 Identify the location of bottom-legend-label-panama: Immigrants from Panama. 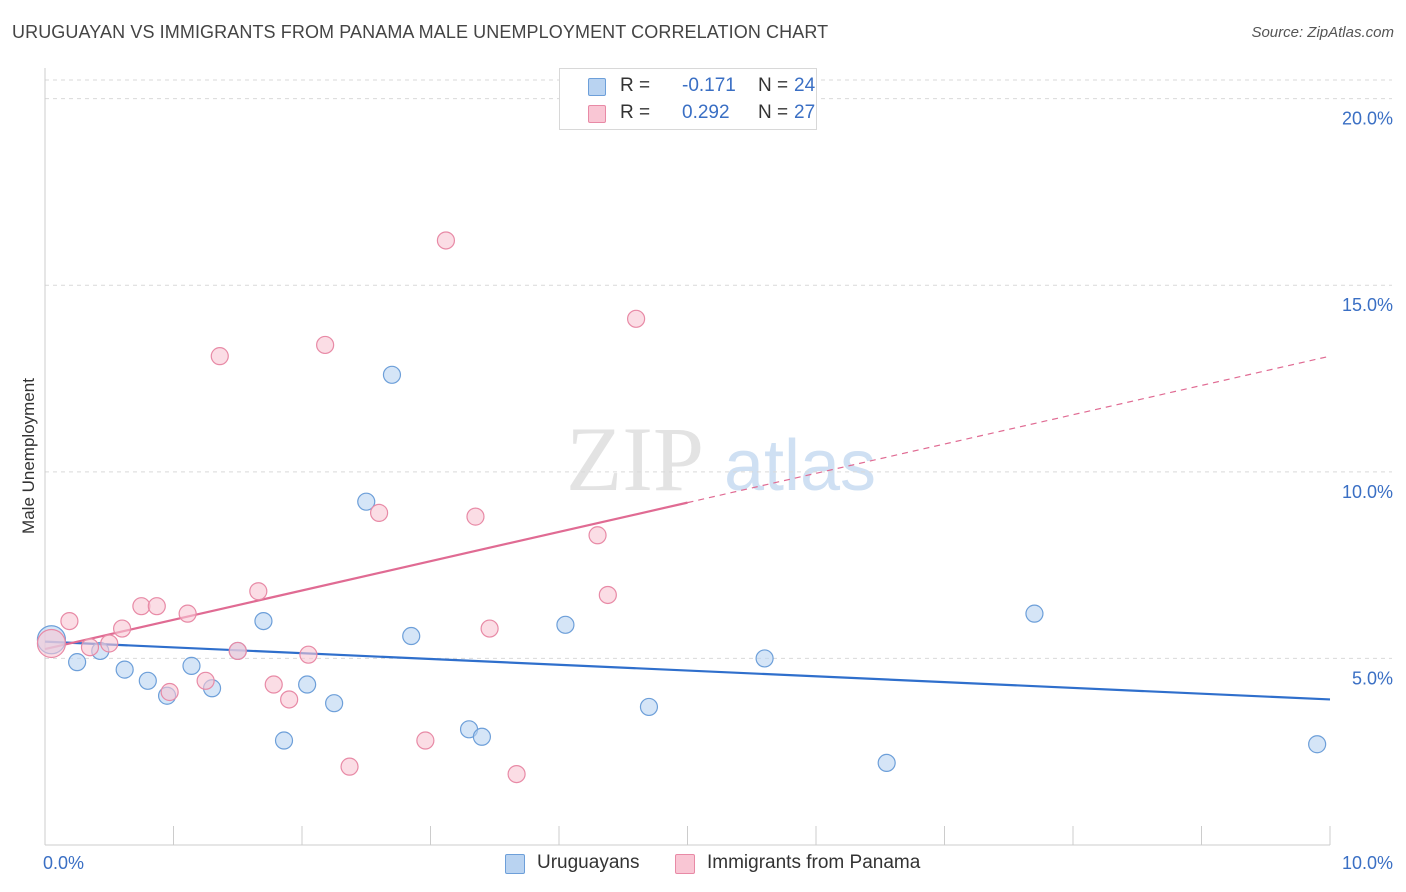
(814, 862).